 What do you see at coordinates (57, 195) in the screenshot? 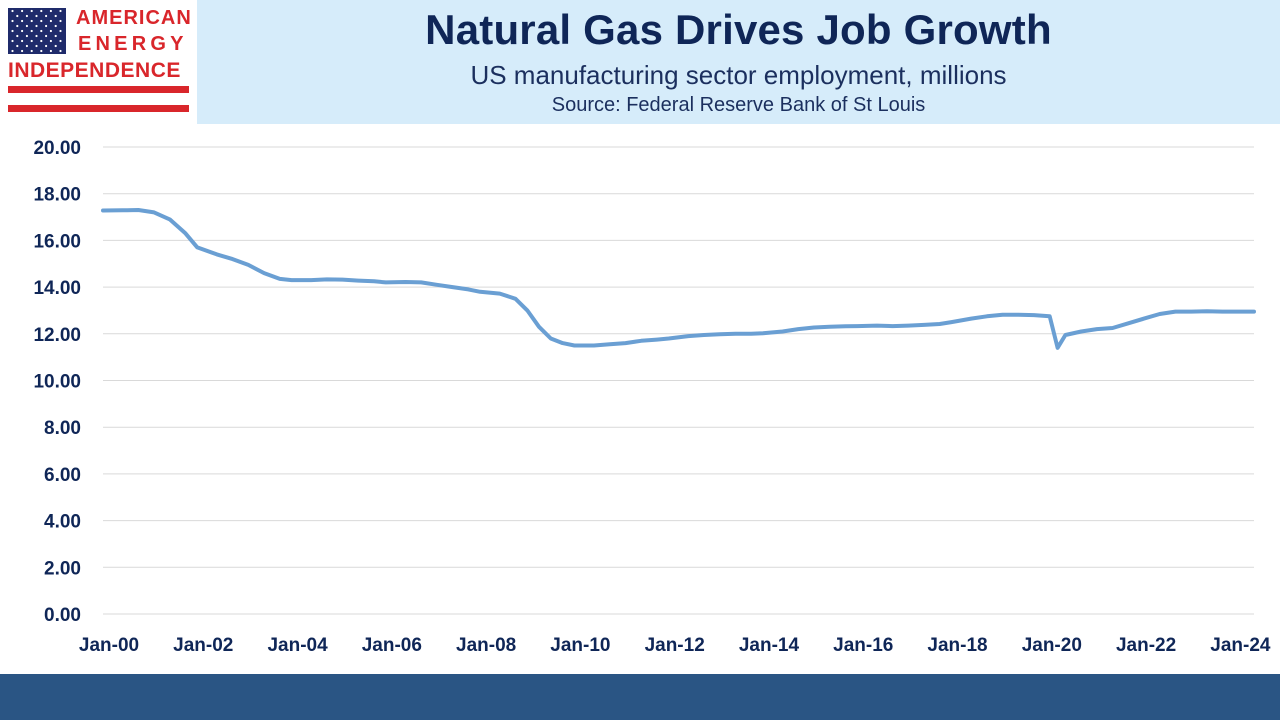
I see `y-tick-label: 18.00` at bounding box center [57, 195].